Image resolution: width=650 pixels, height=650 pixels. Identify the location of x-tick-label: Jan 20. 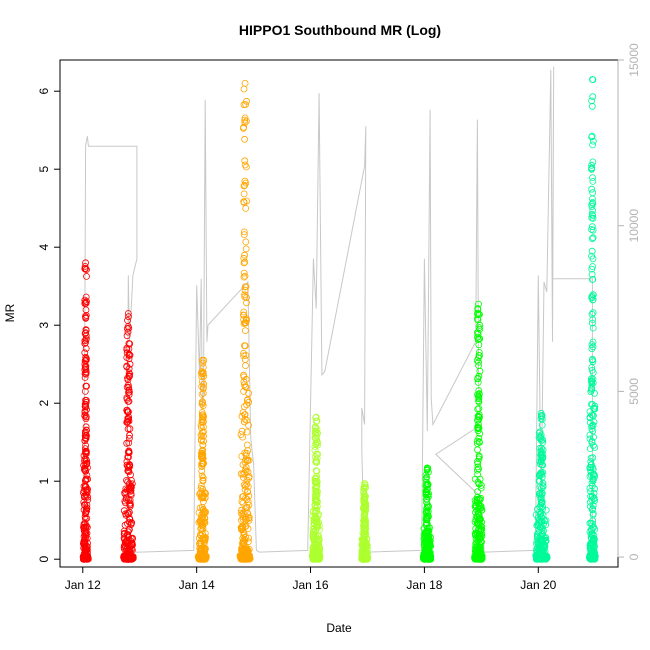
(538, 585).